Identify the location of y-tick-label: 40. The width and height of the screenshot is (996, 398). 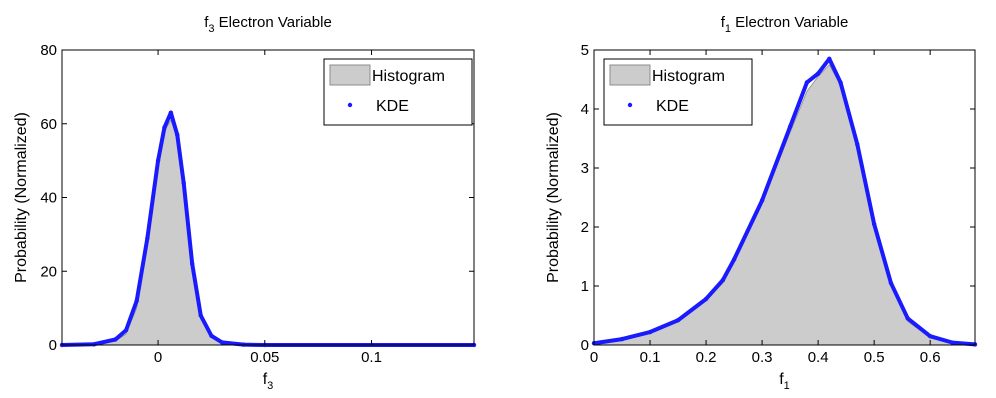
(48, 198).